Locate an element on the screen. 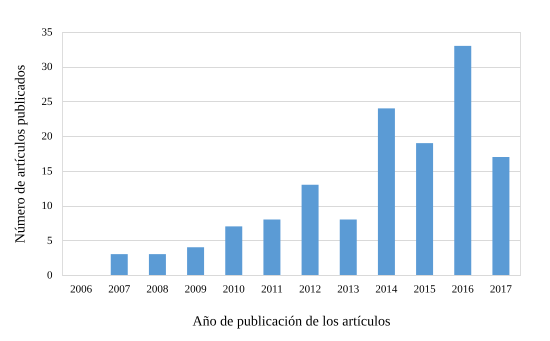 This screenshot has width=550, height=341. y-tick-label: 10 is located at coordinates (47, 206).